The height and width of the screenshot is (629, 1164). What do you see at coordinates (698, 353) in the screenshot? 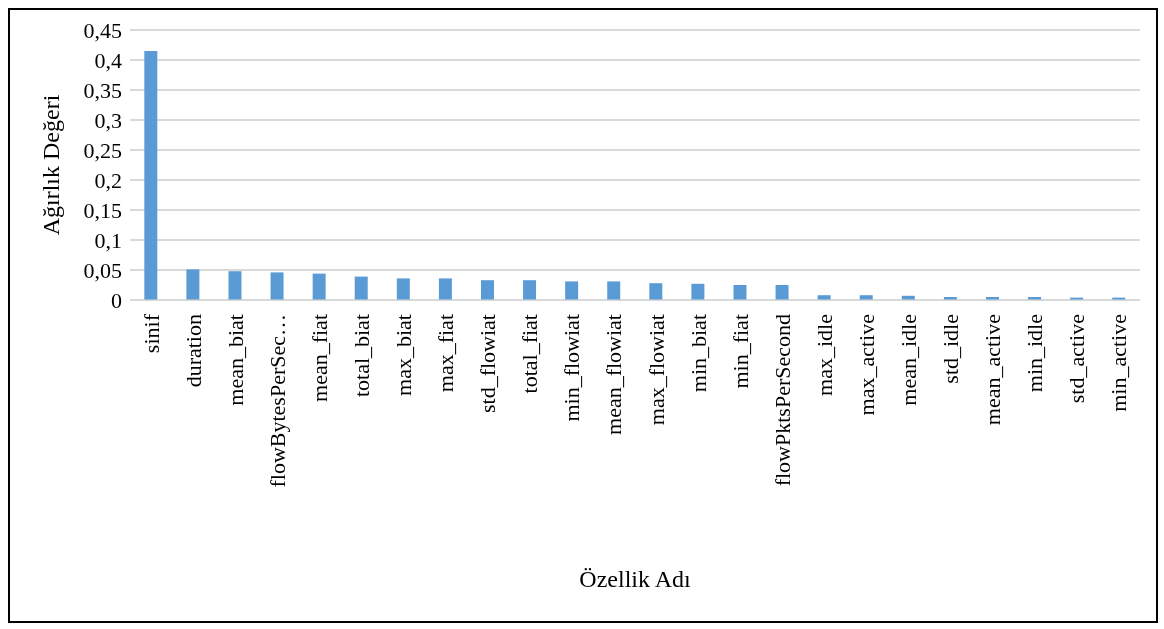
I see `x-tick-label: min_biat` at bounding box center [698, 353].